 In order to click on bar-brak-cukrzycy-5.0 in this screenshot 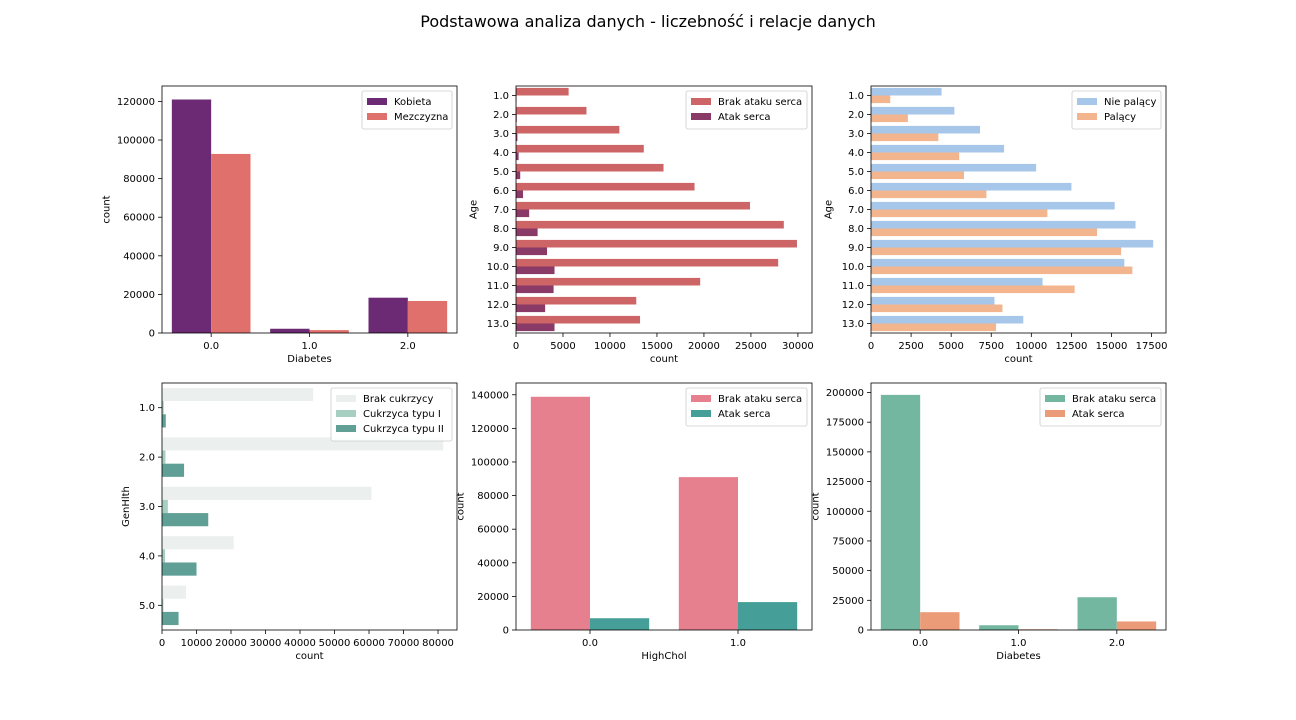, I will do `click(174, 592)`.